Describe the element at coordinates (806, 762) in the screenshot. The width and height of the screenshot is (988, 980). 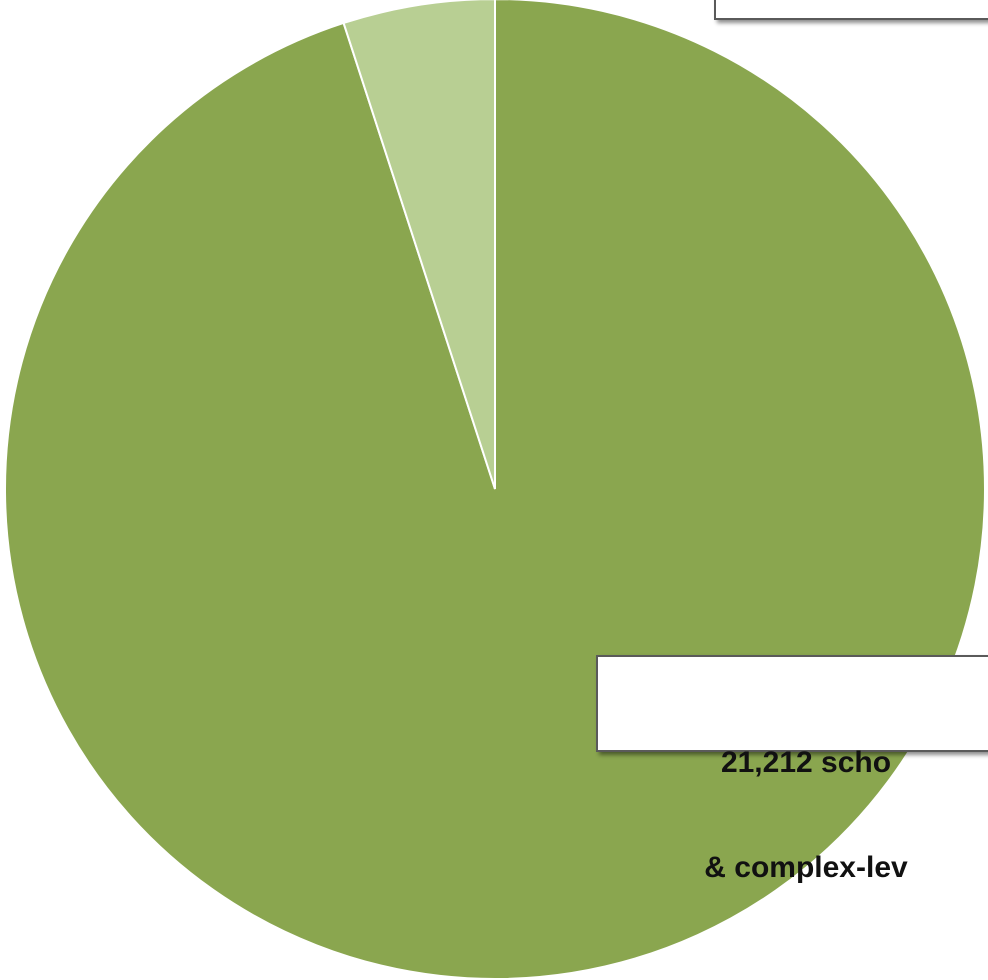
I see `slice-label-line-1: 21,212 scho` at that location.